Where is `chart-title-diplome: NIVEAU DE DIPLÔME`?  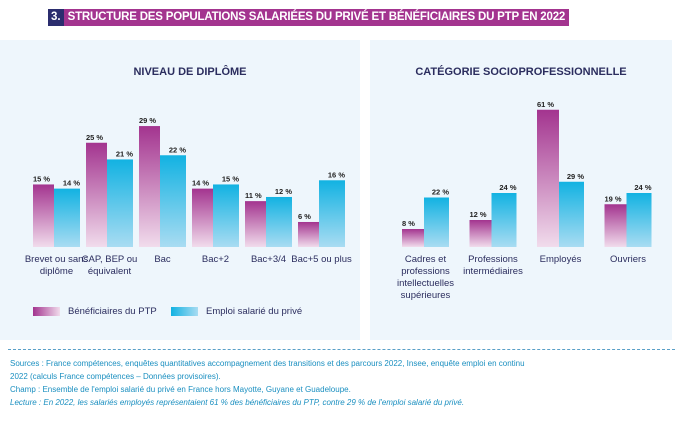 chart-title-diplome: NIVEAU DE DIPLÔME is located at coordinates (190, 72).